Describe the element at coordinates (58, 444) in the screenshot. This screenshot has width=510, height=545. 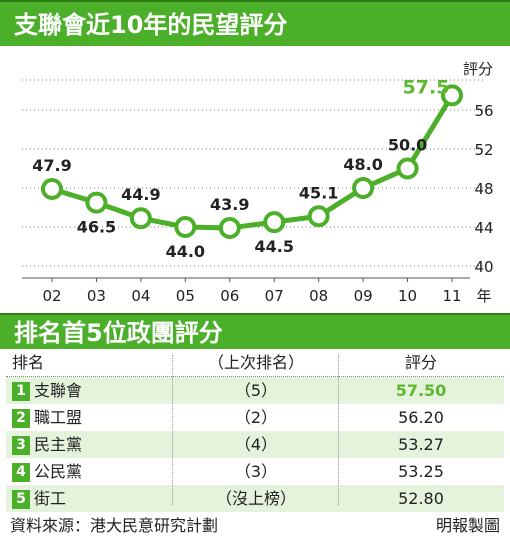
I see `group-name: 民主黨` at that location.